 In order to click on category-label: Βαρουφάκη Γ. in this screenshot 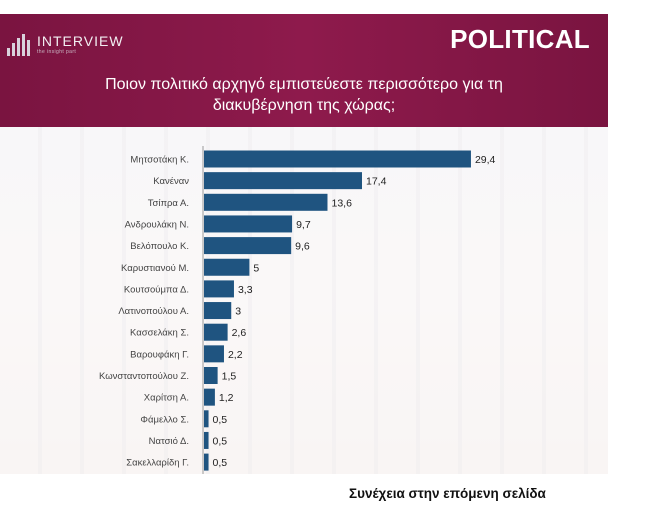, I will do `click(159, 354)`.